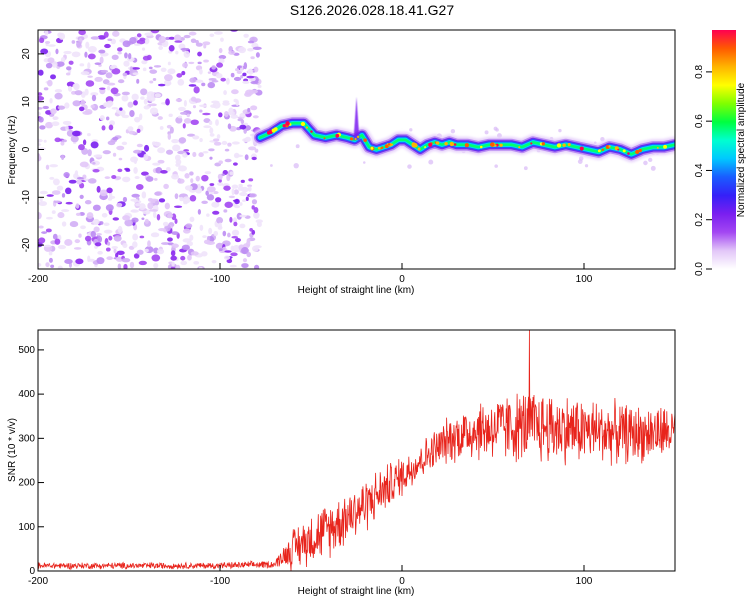  Describe the element at coordinates (402, 581) in the screenshot. I see `snr-x-tick-label: 0` at that location.